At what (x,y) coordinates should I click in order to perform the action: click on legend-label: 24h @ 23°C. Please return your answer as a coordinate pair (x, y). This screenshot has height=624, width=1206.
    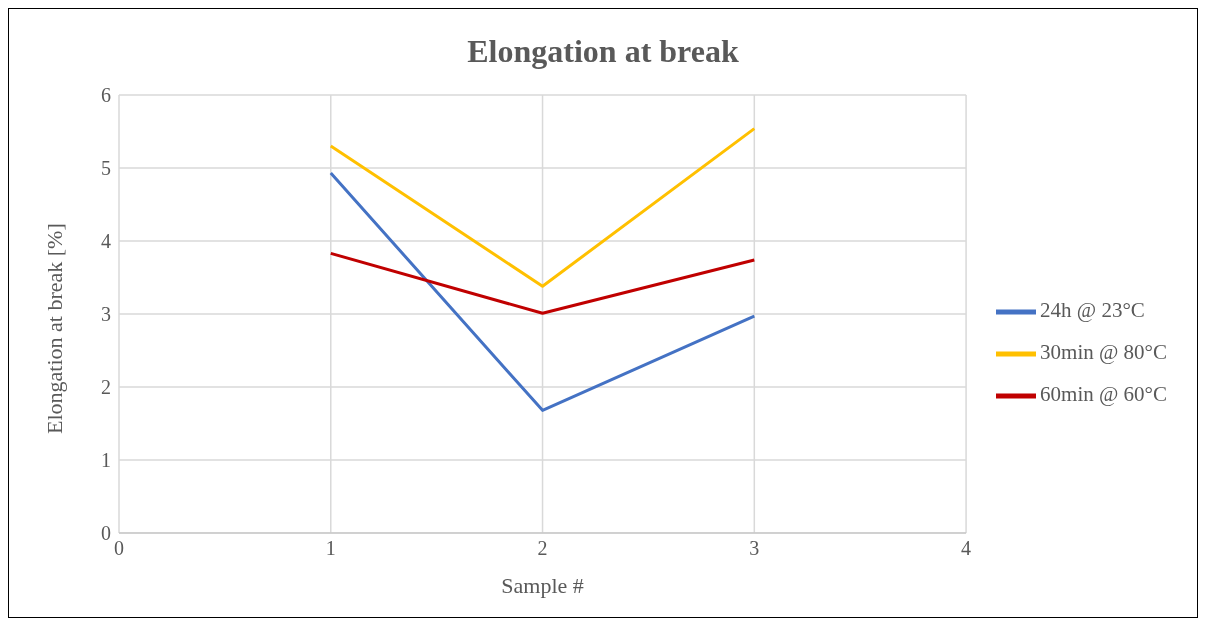
    Looking at the image, I should click on (1092, 309).